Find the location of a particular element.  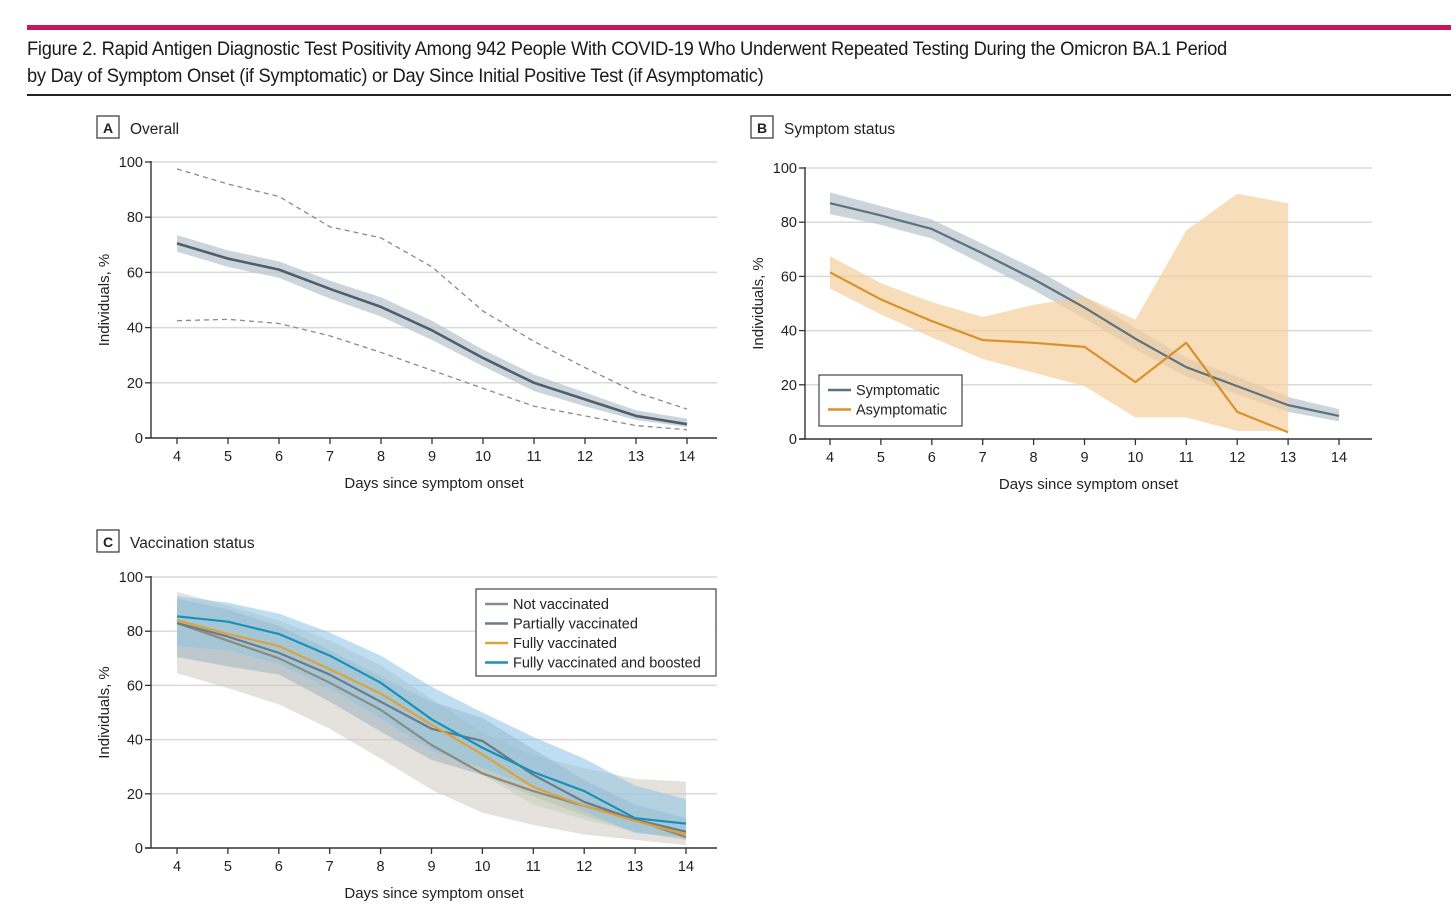

legend-label: Fully vaccinated is located at coordinates (565, 644).